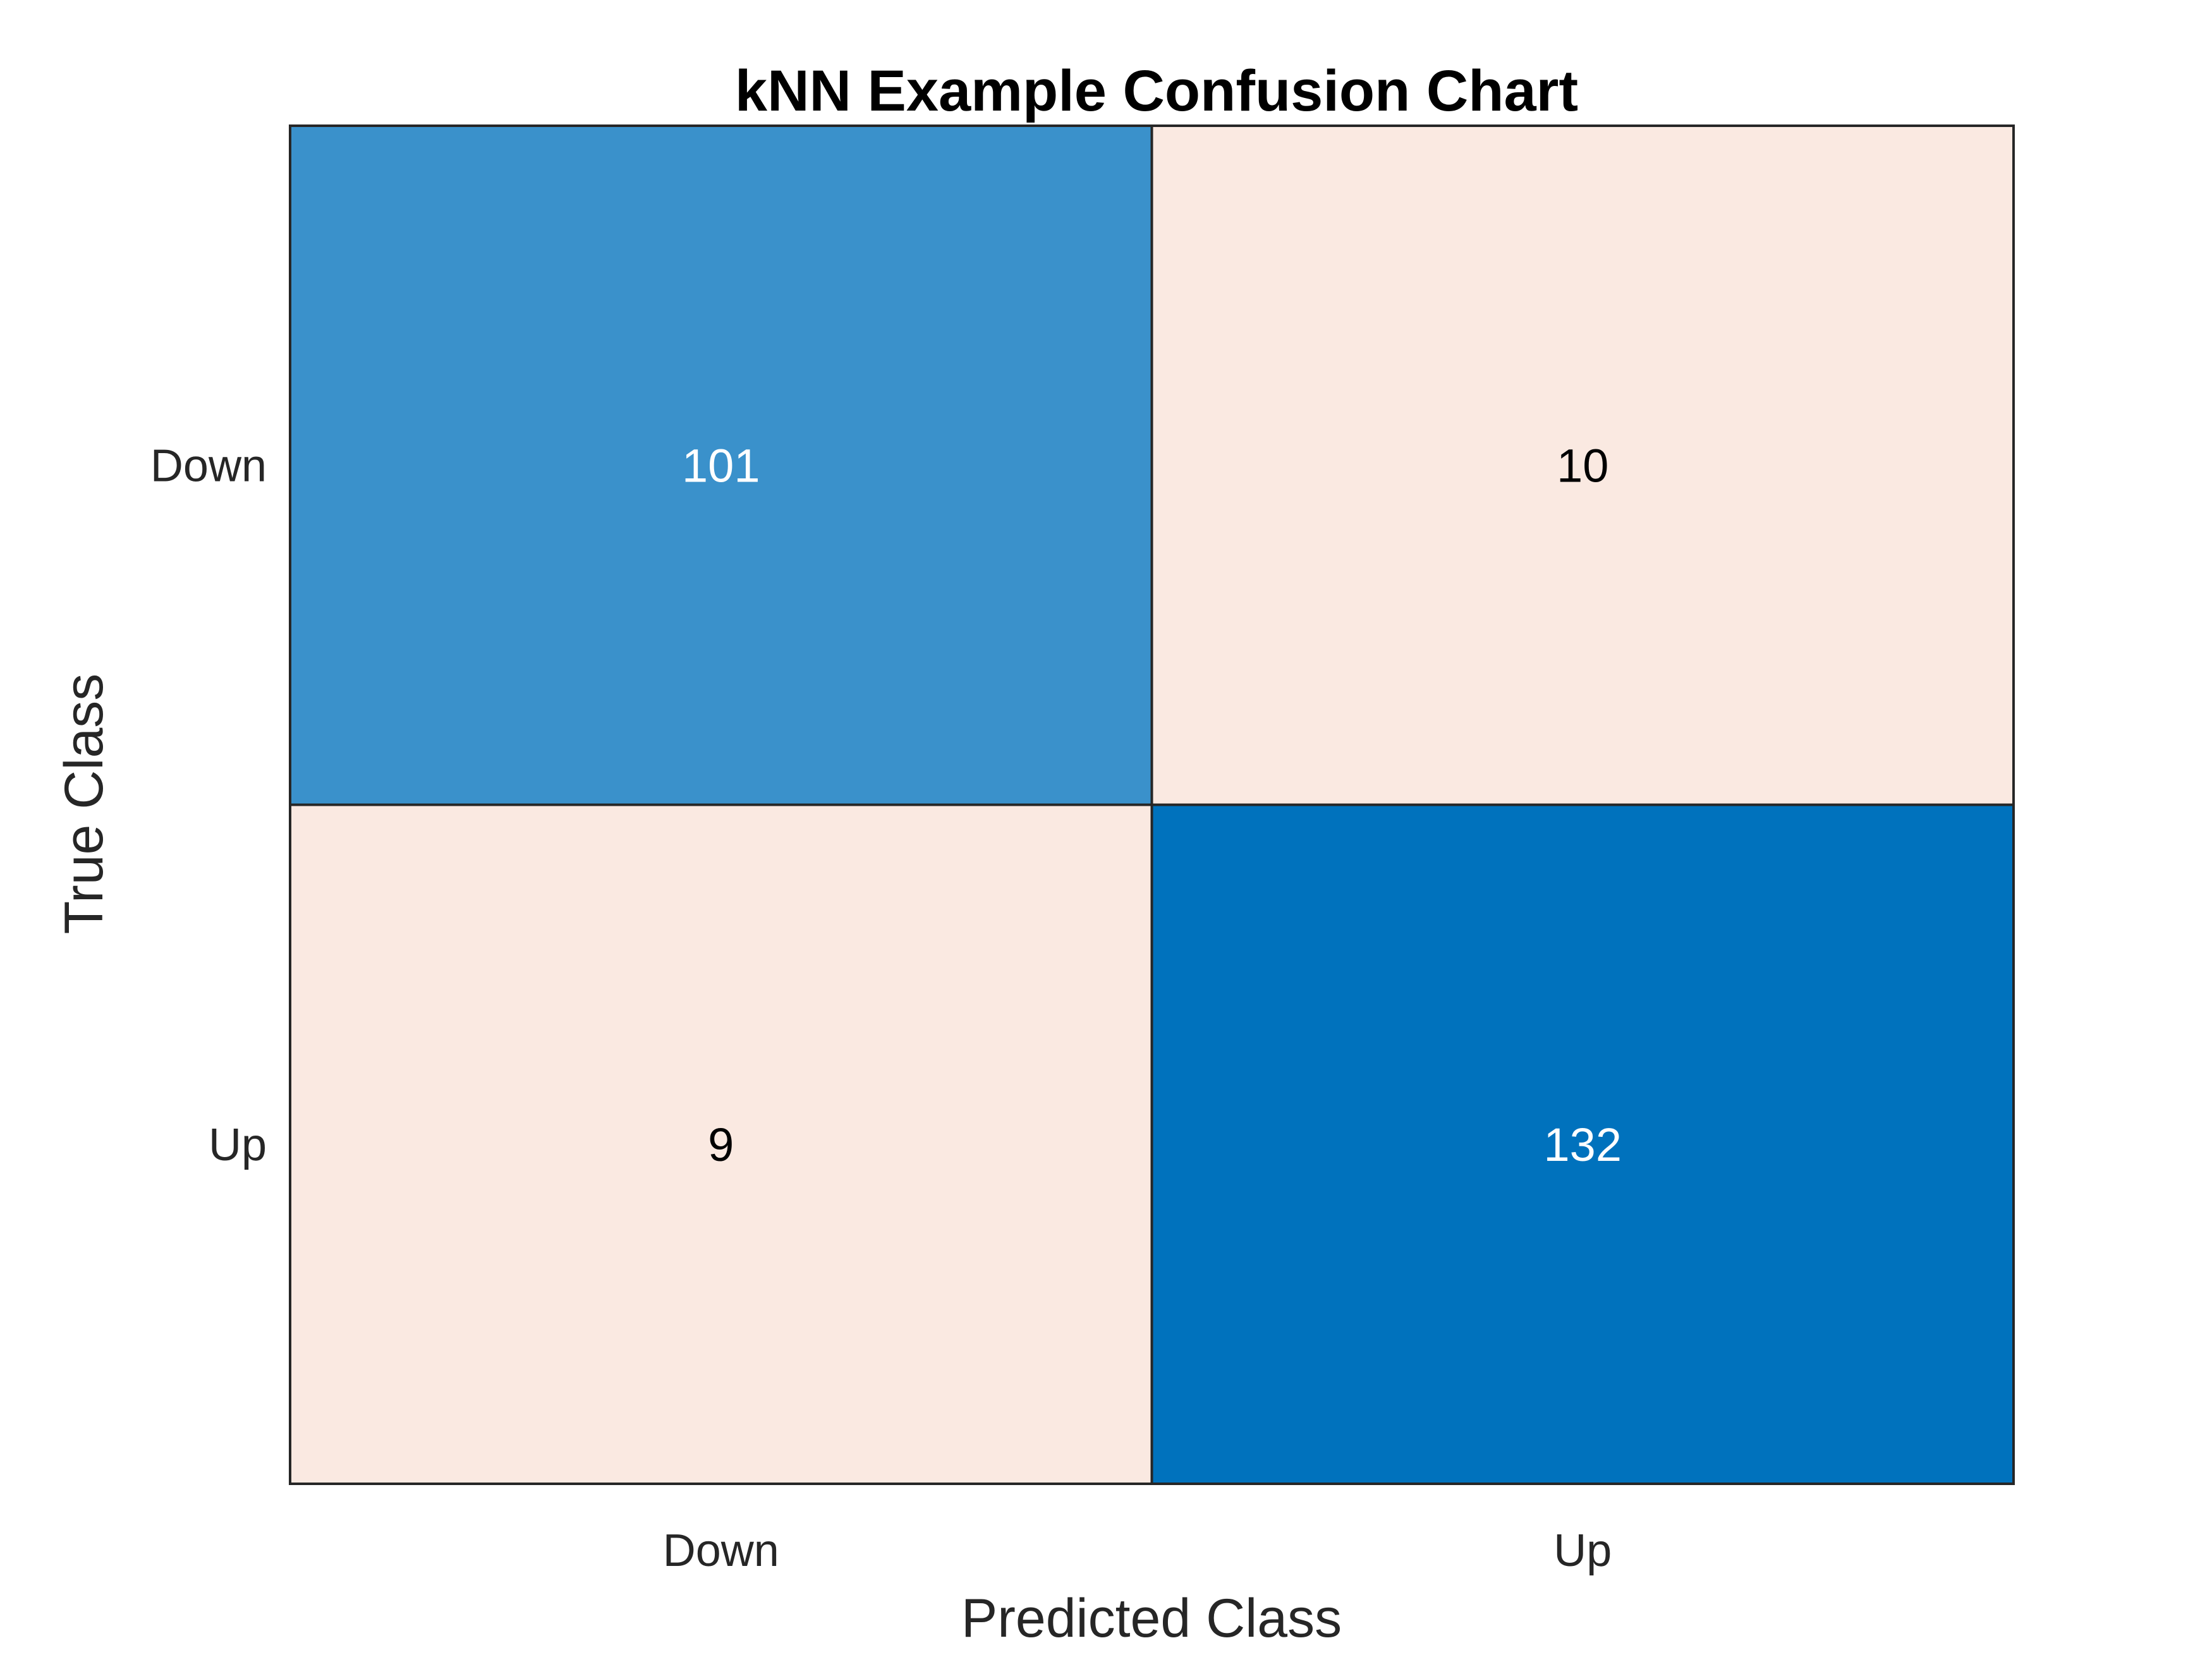  What do you see at coordinates (1137, 1551) in the screenshot?
I see `x-tick-labels: Down Up` at bounding box center [1137, 1551].